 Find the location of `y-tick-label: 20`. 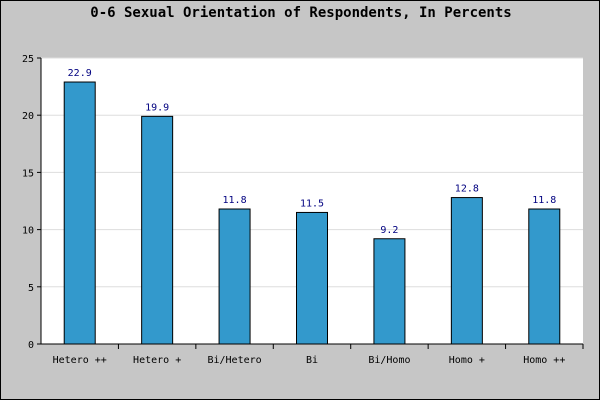

y-tick-label: 20 is located at coordinates (28, 116).